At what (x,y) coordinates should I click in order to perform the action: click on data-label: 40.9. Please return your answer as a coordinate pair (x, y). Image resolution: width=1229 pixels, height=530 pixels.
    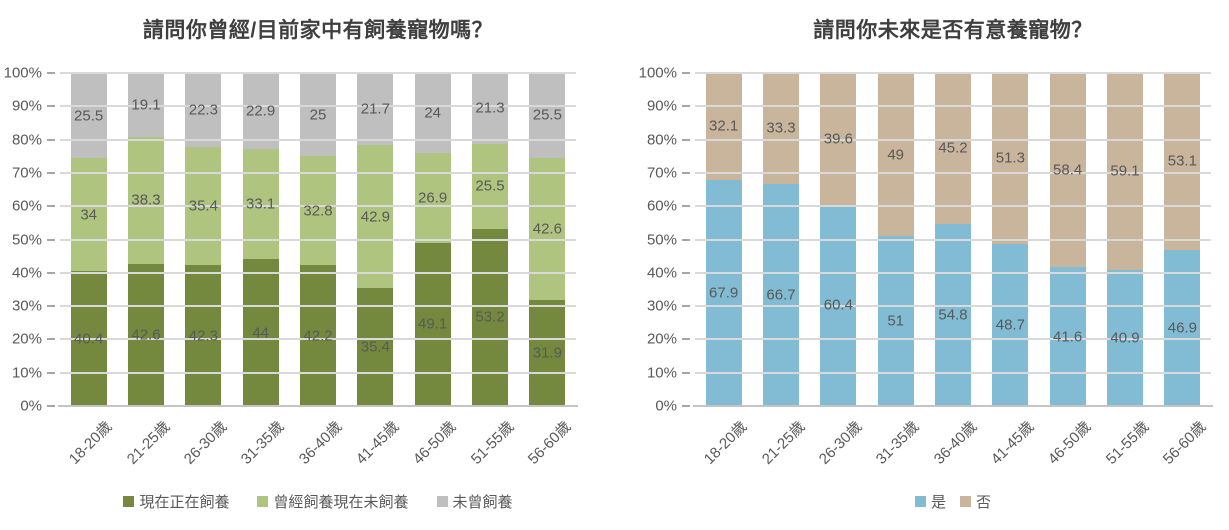
    Looking at the image, I should click on (1125, 338).